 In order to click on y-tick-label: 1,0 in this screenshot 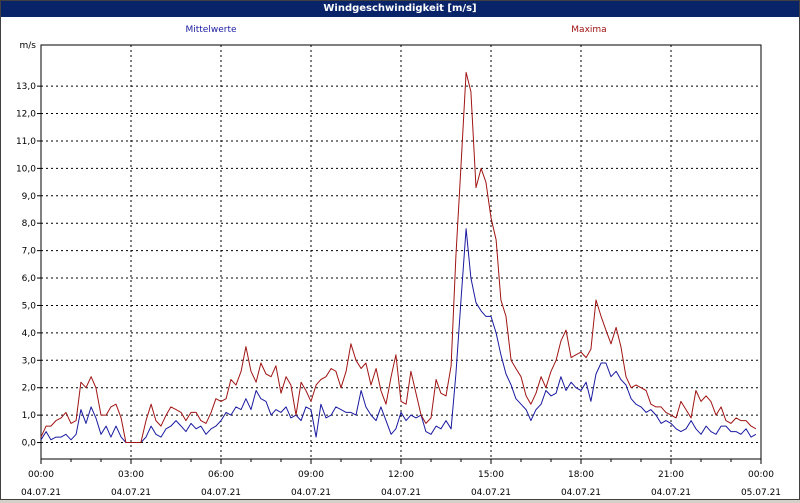, I will do `click(29, 416)`.